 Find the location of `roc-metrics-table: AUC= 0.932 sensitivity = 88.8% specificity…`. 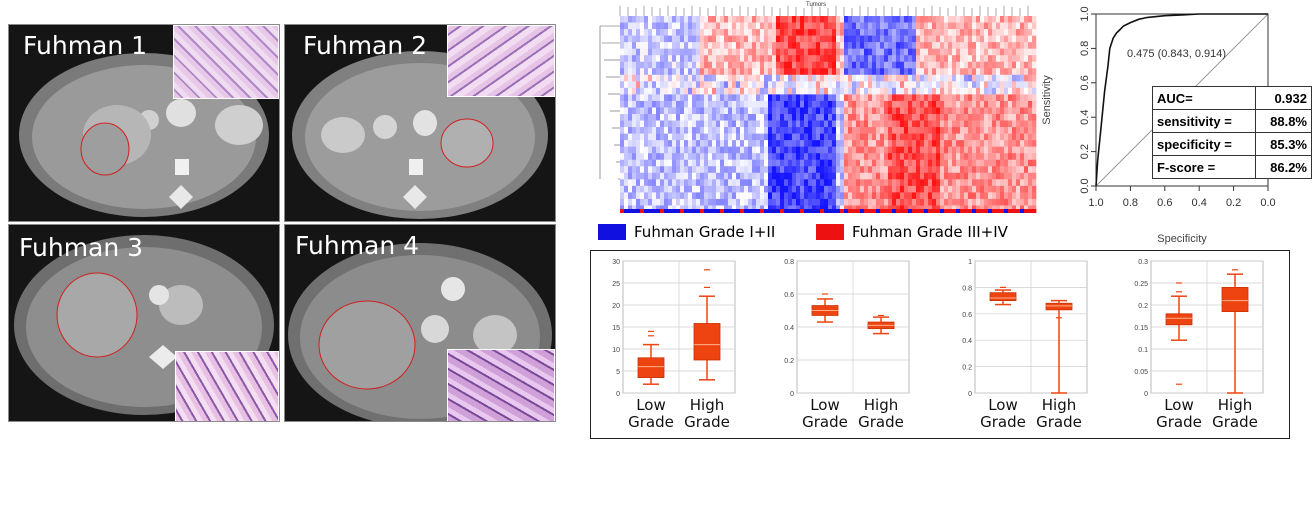

roc-metrics-table: AUC= 0.932 sensitivity = 88.8% specificity… is located at coordinates (1232, 132).